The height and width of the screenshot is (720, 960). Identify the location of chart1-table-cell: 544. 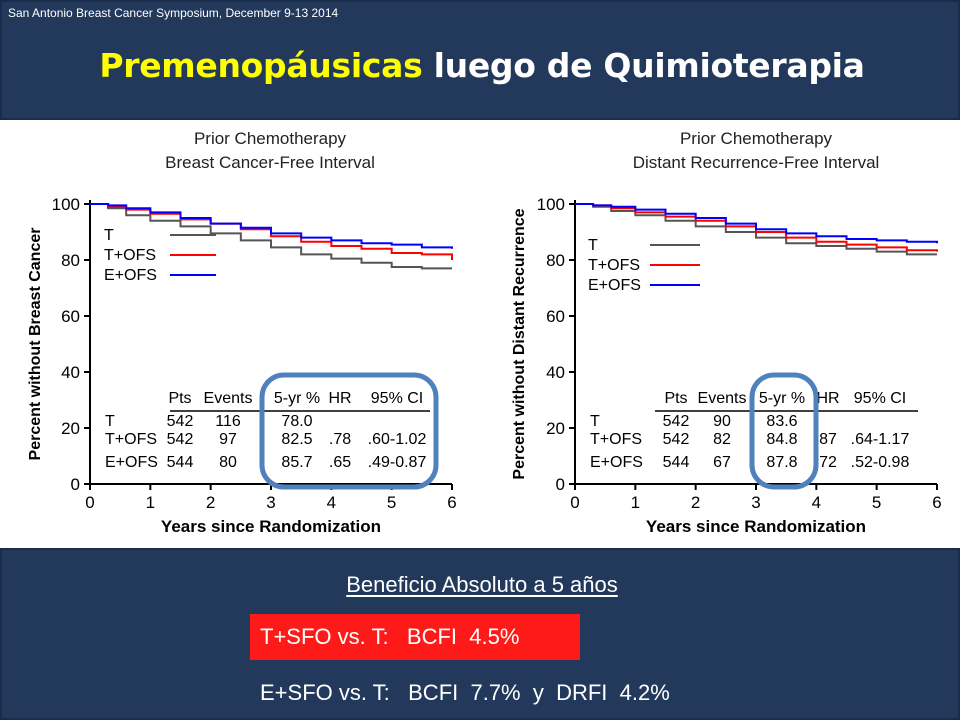
(180, 462).